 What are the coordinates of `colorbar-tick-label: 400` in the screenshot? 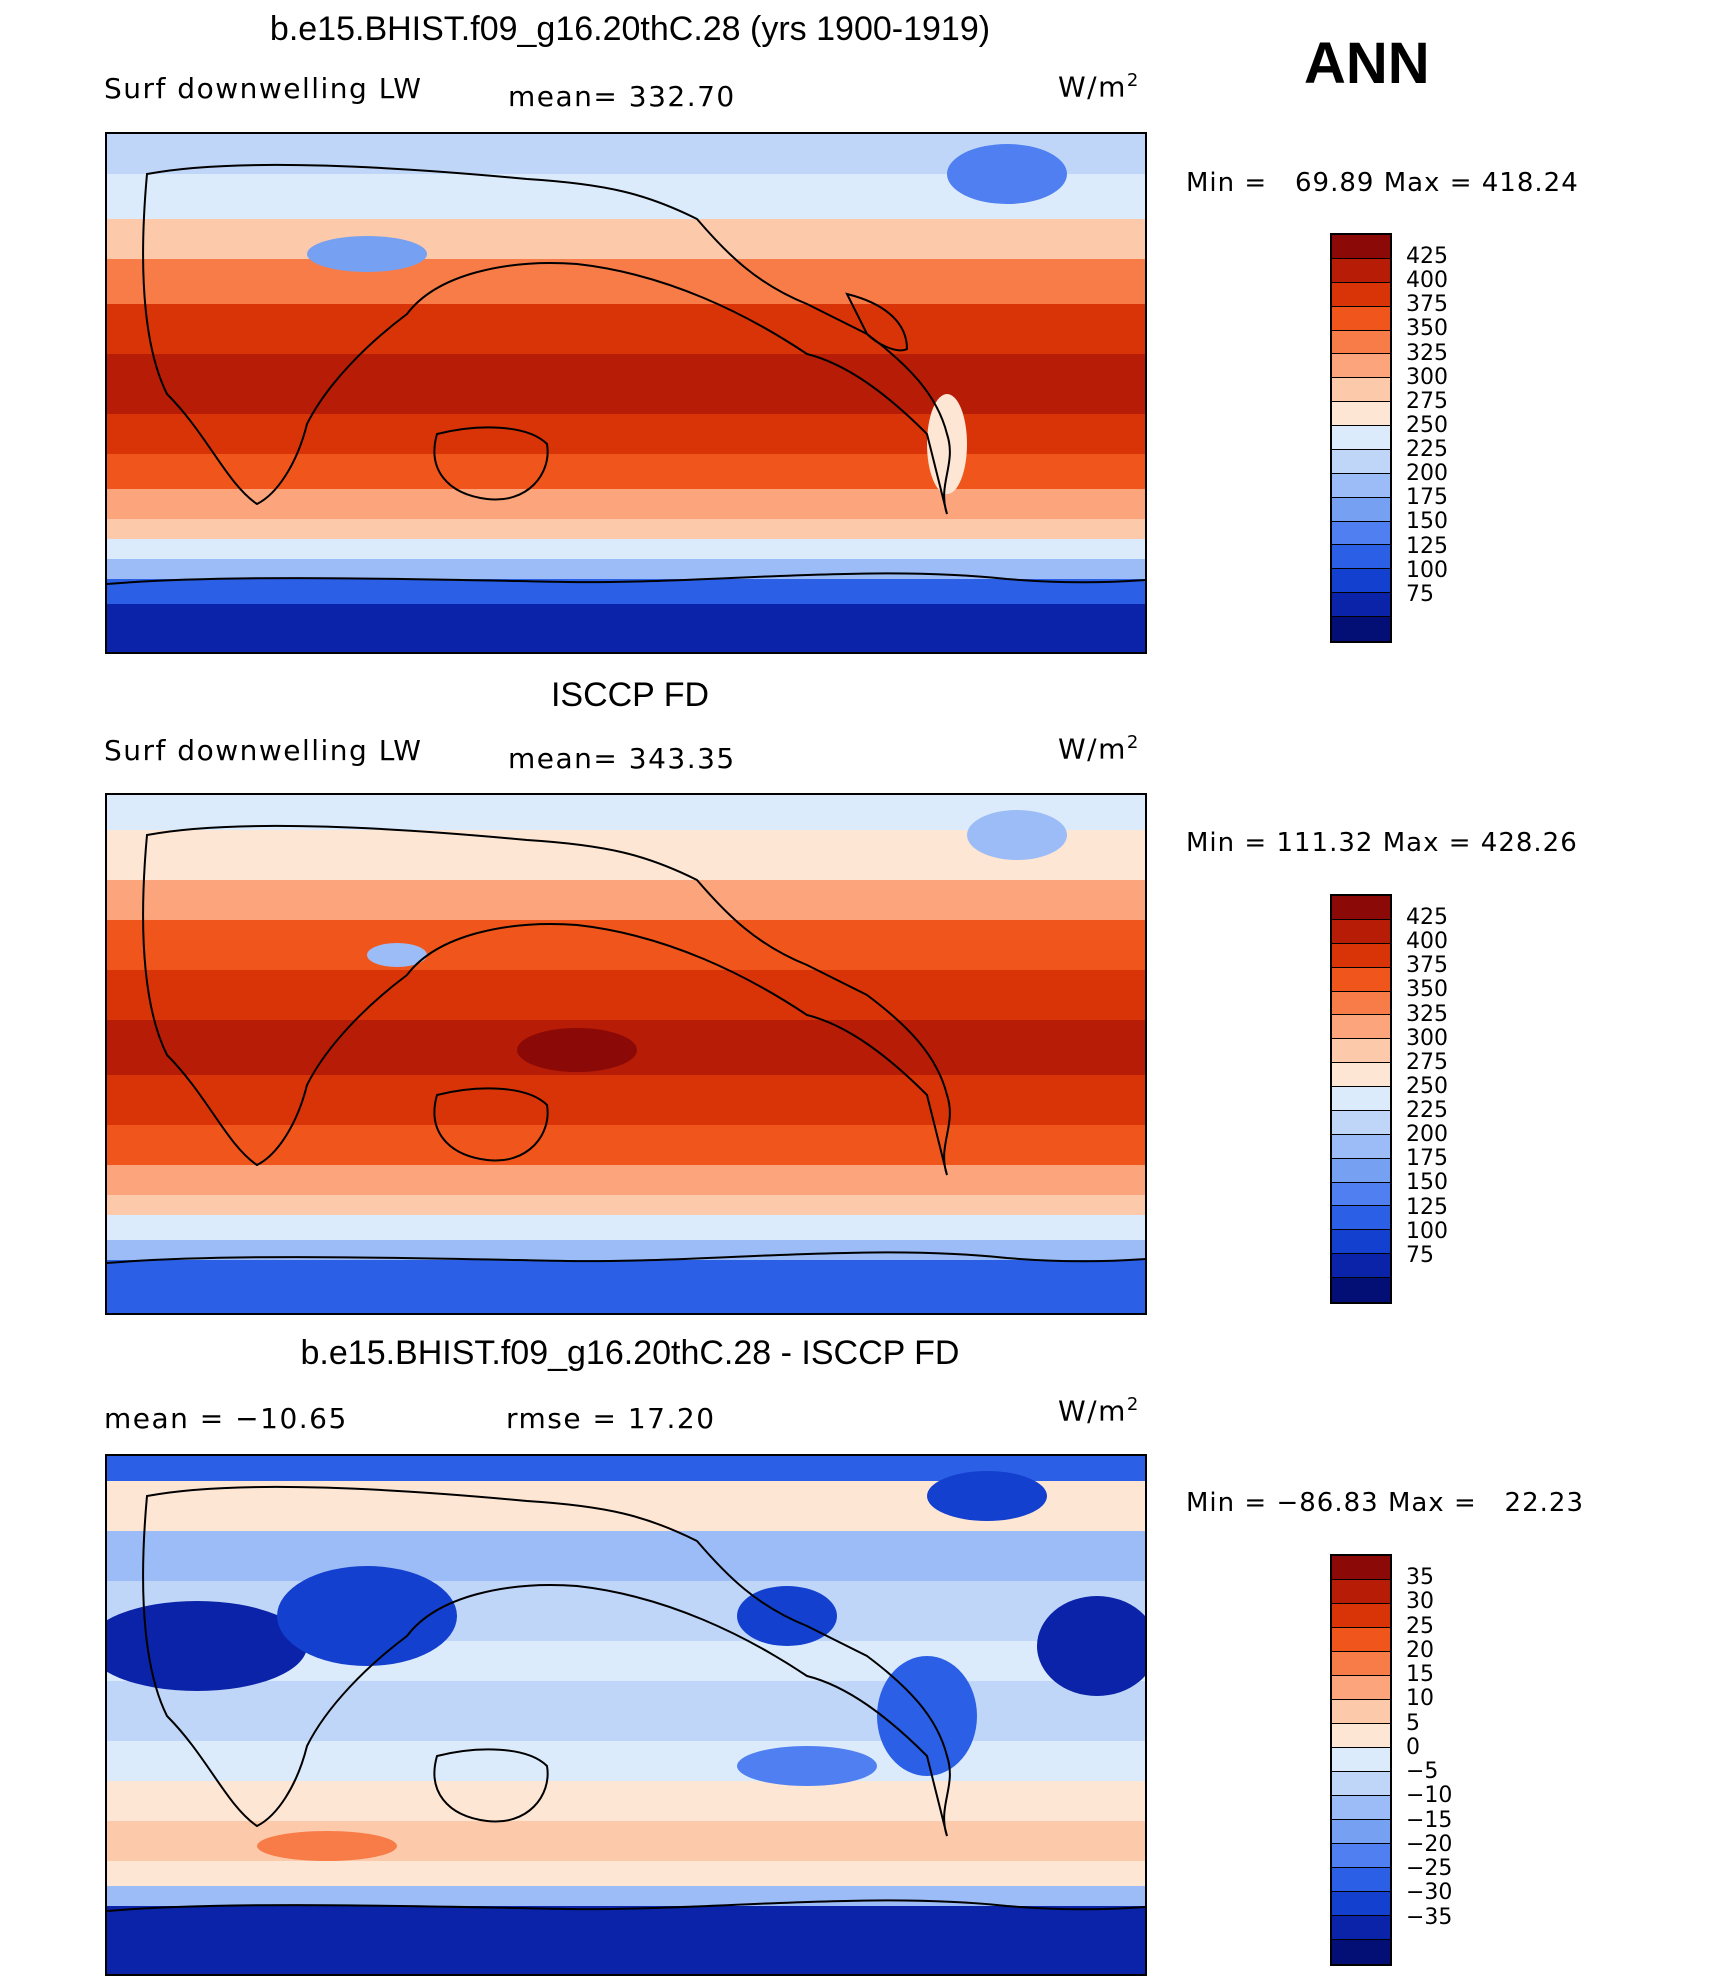 It's located at (1427, 281).